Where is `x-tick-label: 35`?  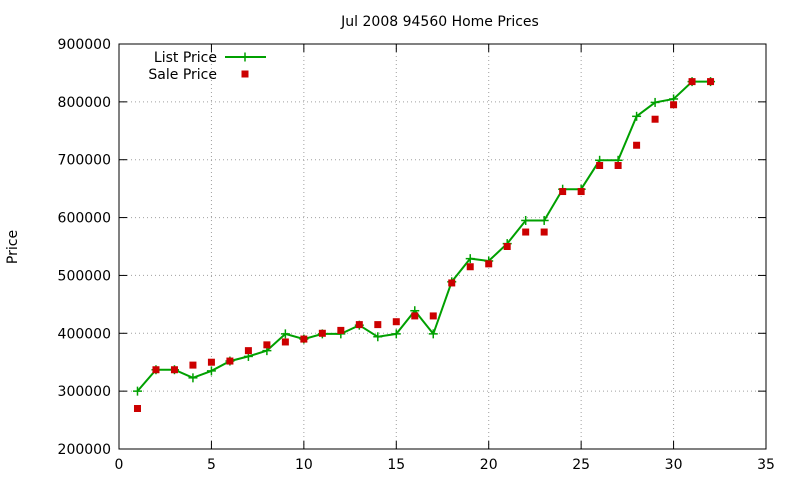 x-tick-label: 35 is located at coordinates (766, 465).